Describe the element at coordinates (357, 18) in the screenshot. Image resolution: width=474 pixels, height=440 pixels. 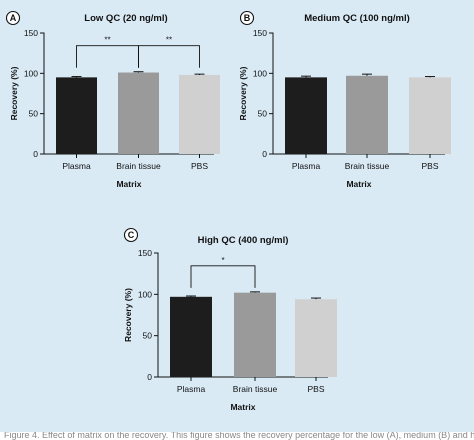
I see `panel-b-title: Medium QC (100 ng/ml)` at that location.